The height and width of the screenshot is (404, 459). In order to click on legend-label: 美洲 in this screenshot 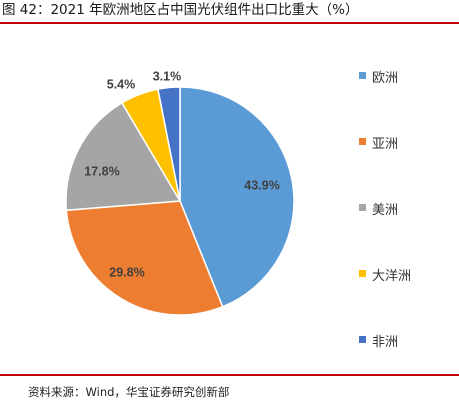, I will do `click(385, 210)`.